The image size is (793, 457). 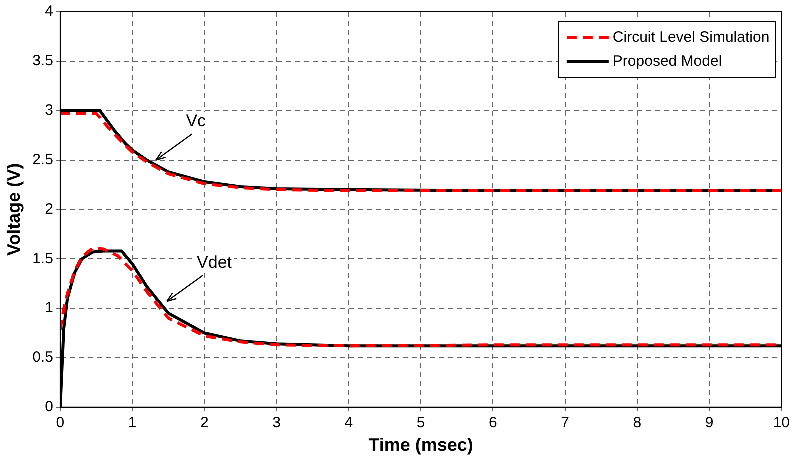 What do you see at coordinates (49, 308) in the screenshot?
I see `y-tick-label: 1` at bounding box center [49, 308].